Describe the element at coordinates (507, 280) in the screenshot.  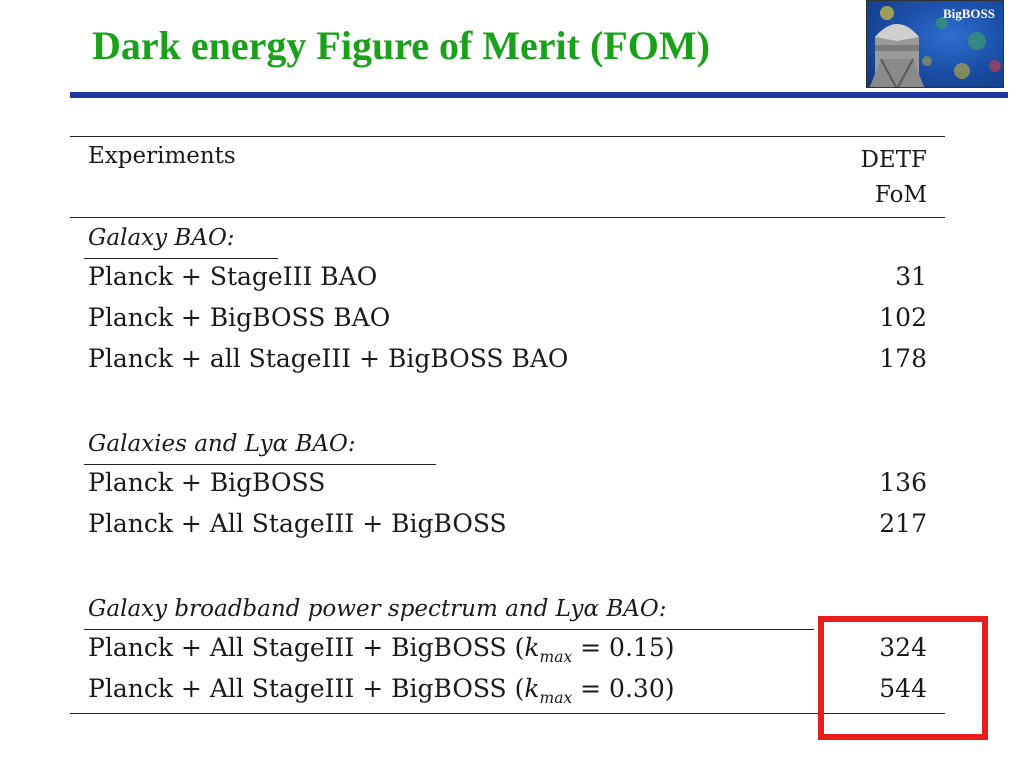
I see `table-row: Planck + StageIII BAO 31` at that location.